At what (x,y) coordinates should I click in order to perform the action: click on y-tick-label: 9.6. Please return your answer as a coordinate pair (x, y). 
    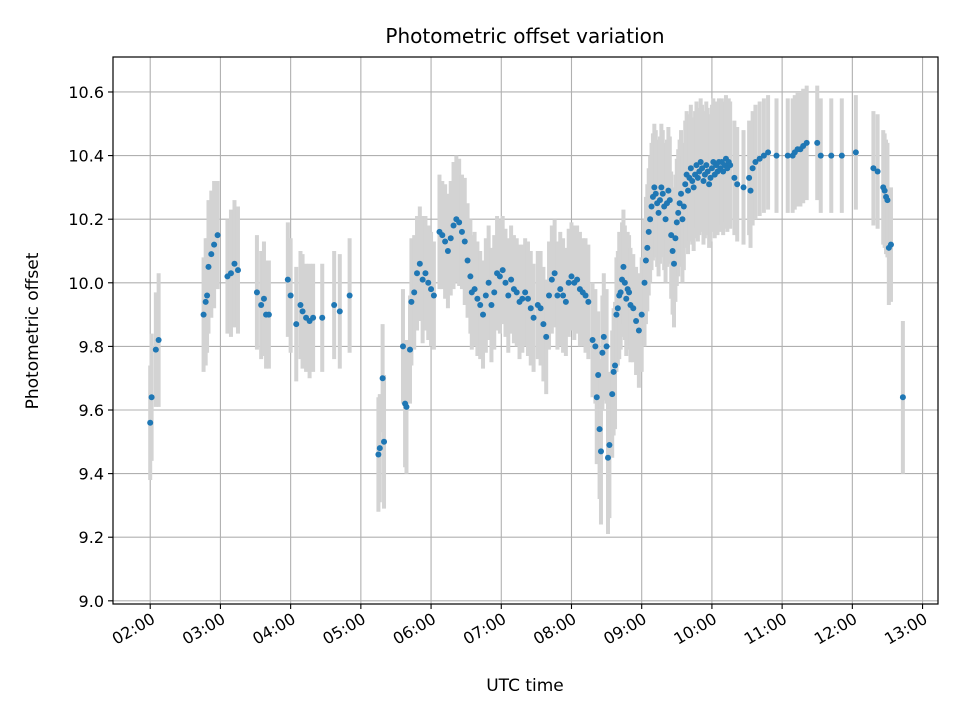
    Looking at the image, I should click on (91, 410).